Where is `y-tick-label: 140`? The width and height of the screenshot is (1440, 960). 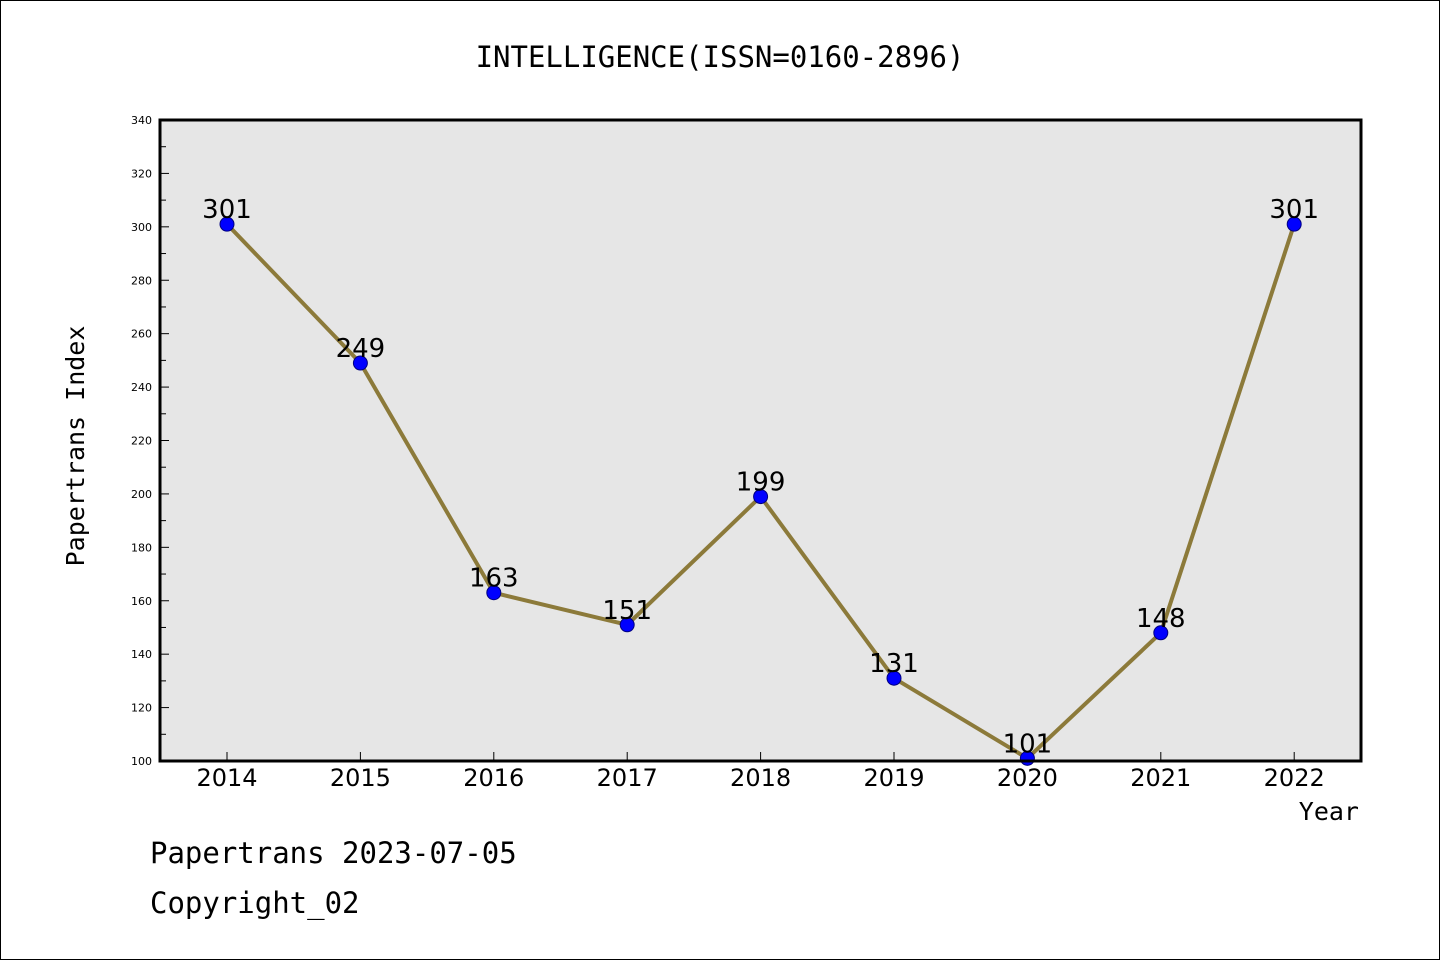
y-tick-label: 140 is located at coordinates (141, 654).